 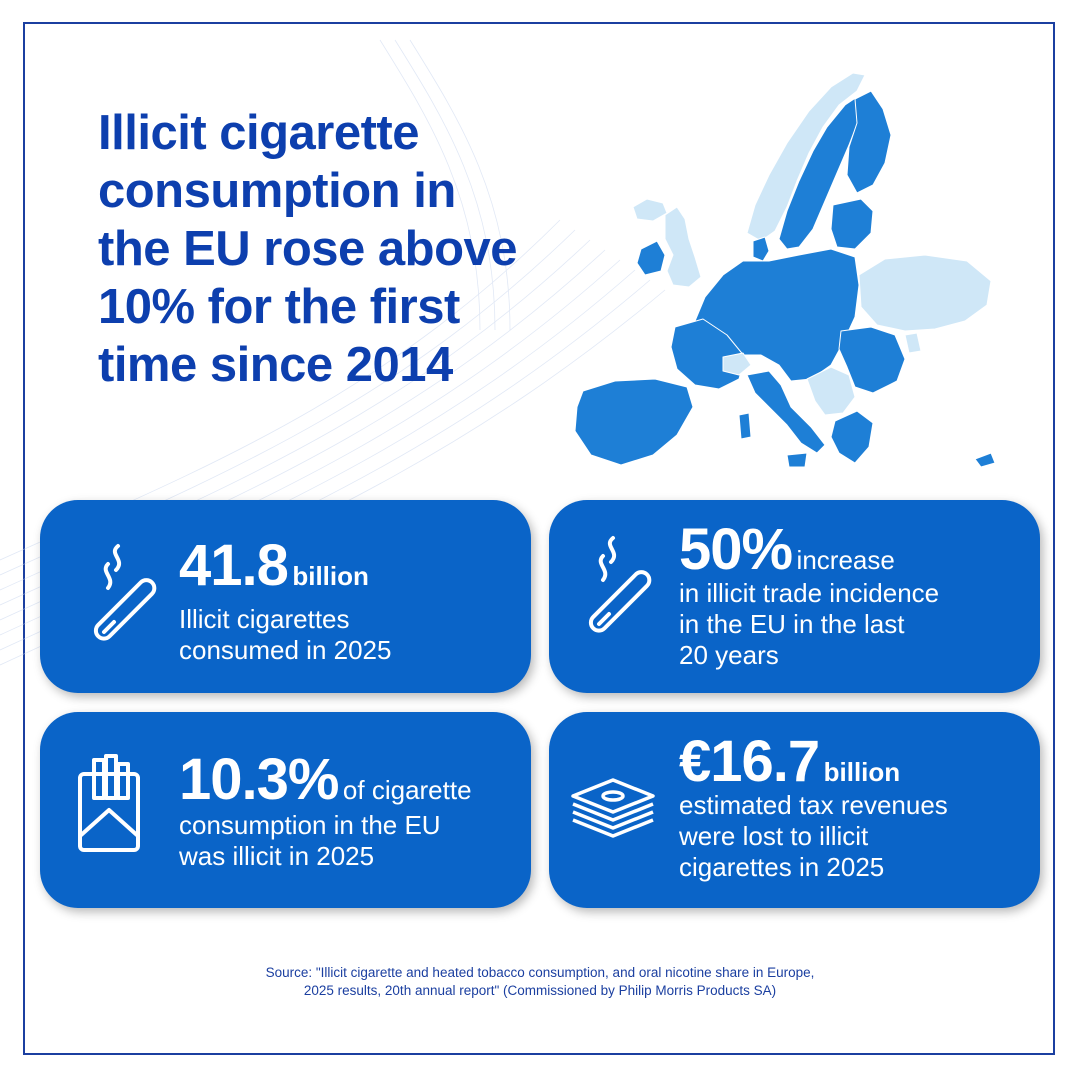 What do you see at coordinates (797, 460) in the screenshot?
I see `map-sicily` at bounding box center [797, 460].